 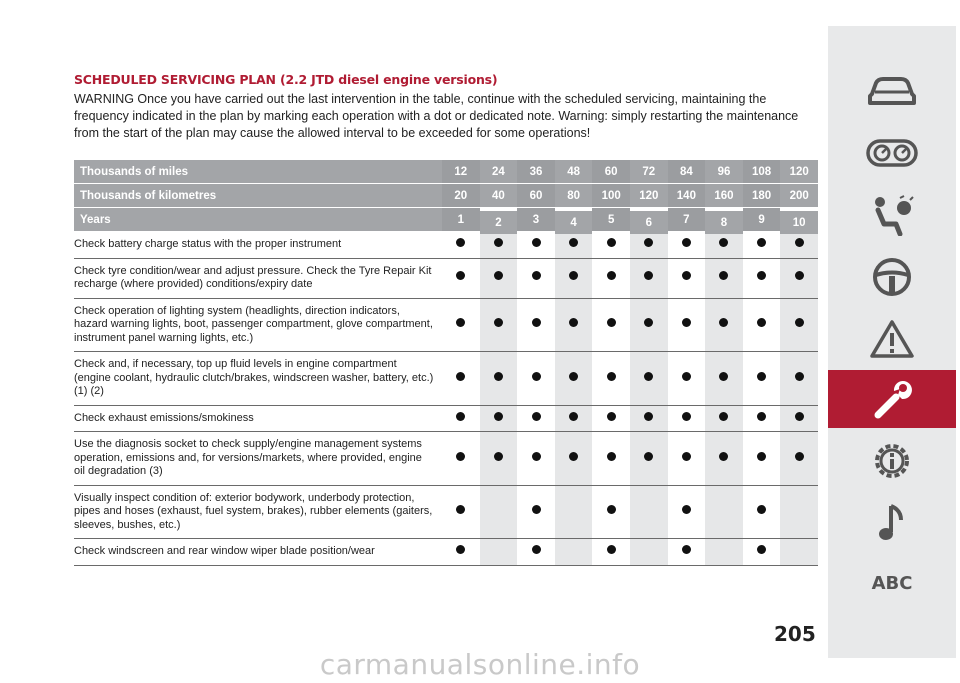 I want to click on sidebar-item-car, so click(x=892, y=91).